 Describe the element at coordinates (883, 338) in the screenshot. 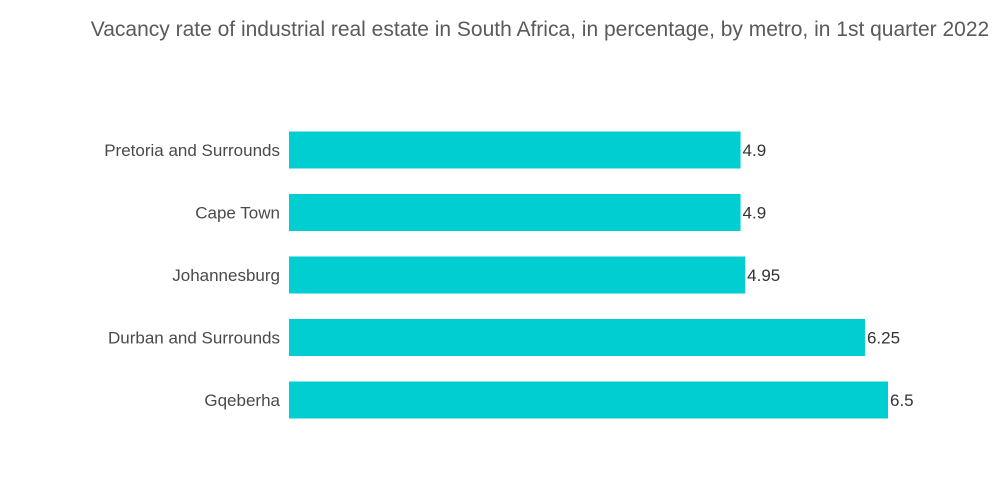

I see `value-label: 6.25` at that location.